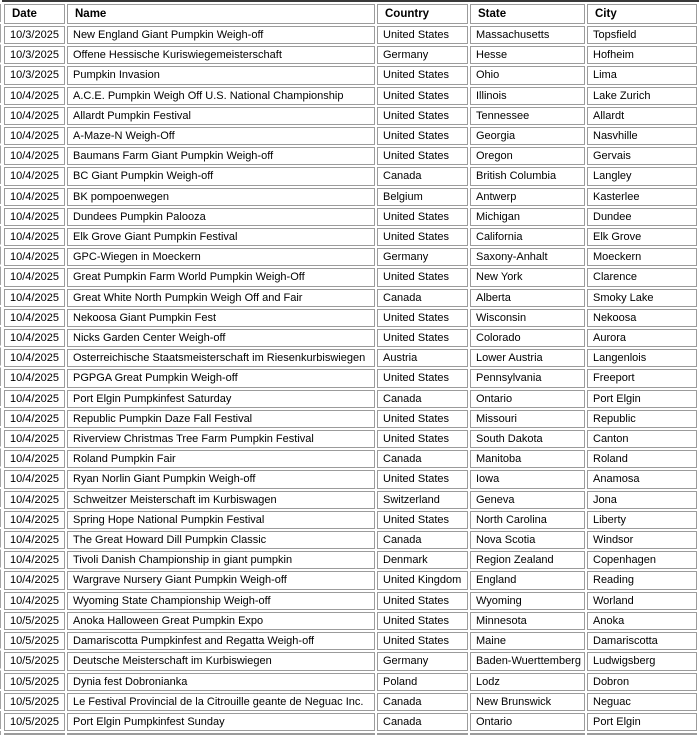  Describe the element at coordinates (221, 580) in the screenshot. I see `cell-name: Wargrave Nursery Giant Pumpkin Weigh-off` at that location.